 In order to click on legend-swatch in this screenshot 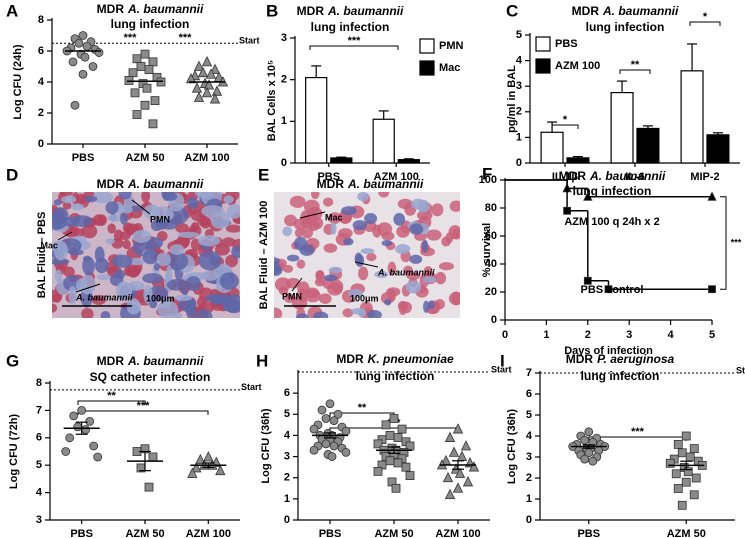, I will do `click(427, 46)`.